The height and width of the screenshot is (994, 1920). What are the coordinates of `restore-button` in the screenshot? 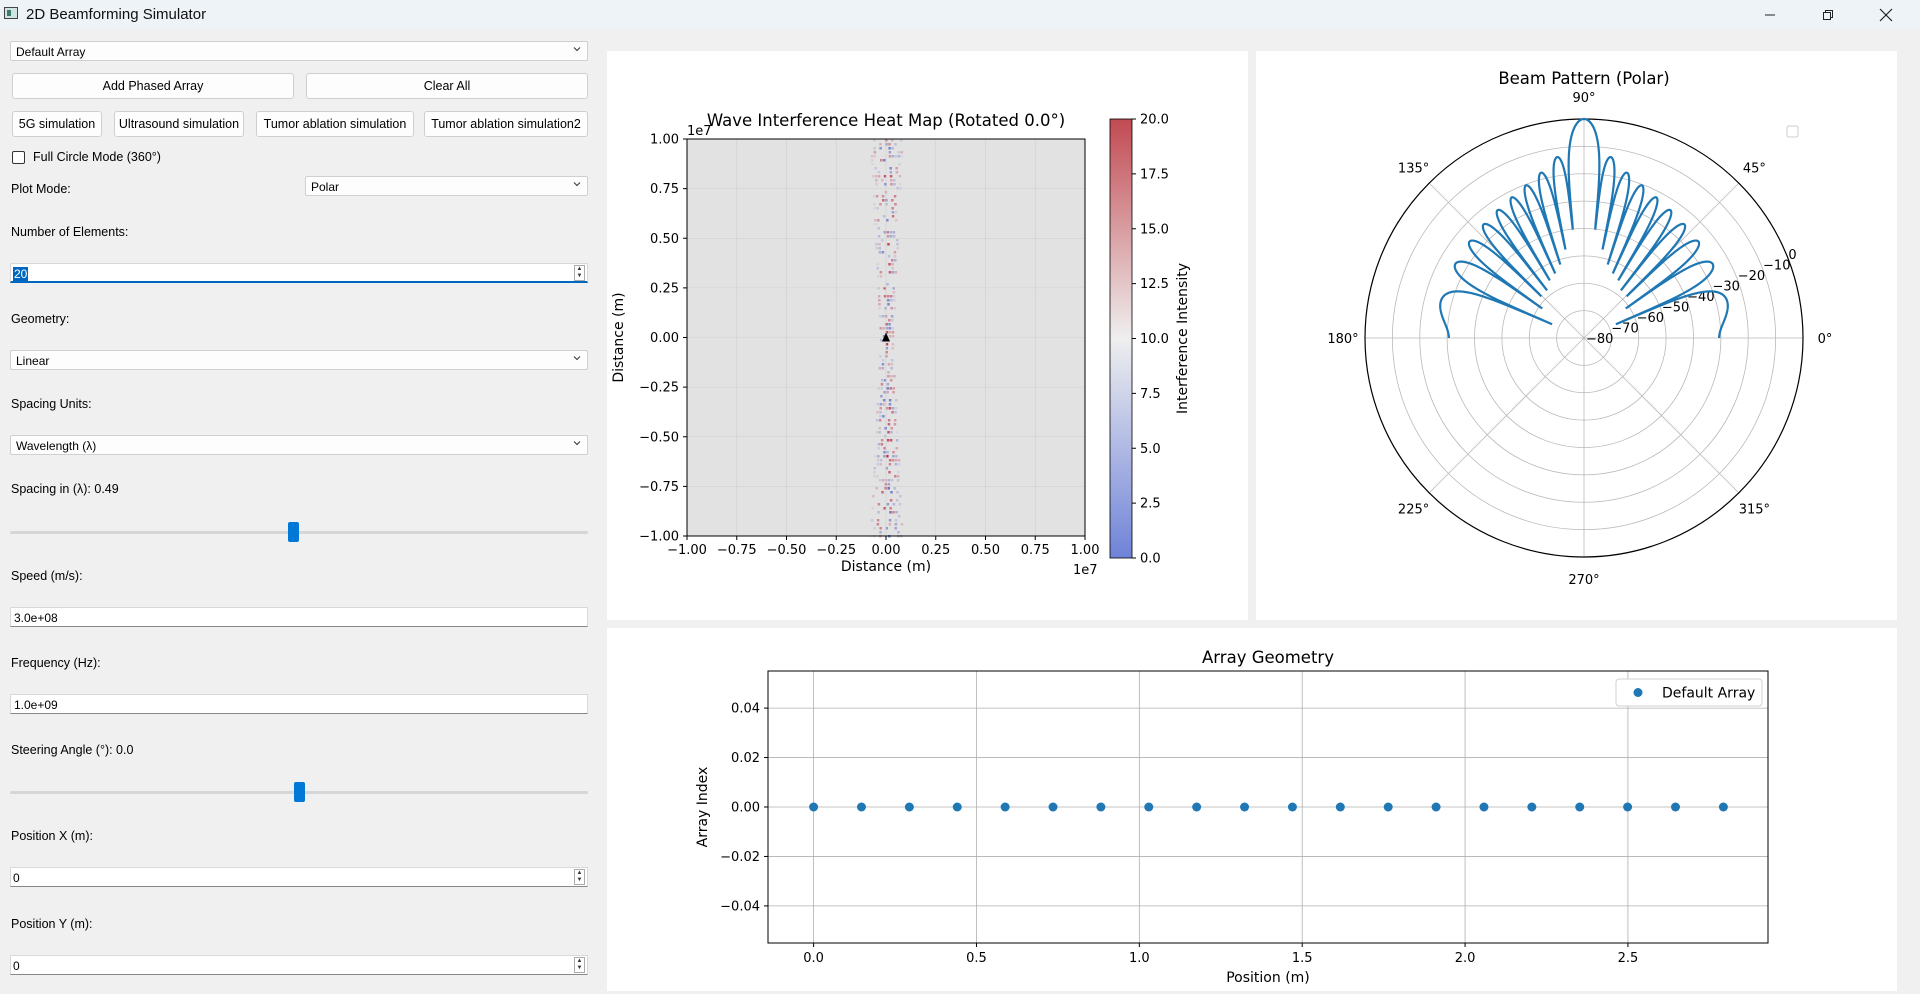 It's located at (1828, 14).